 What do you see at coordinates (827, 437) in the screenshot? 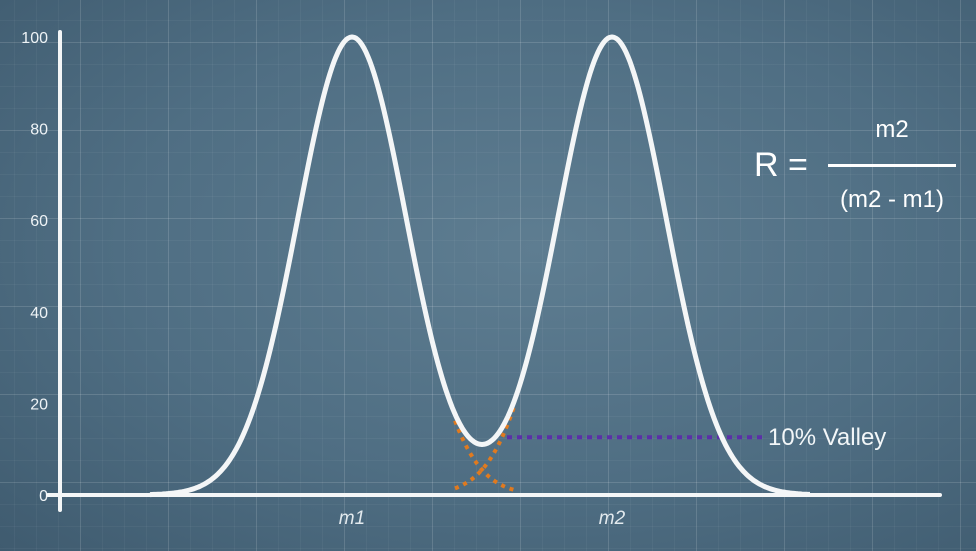
I see `valley-label: 10% Valley` at bounding box center [827, 437].